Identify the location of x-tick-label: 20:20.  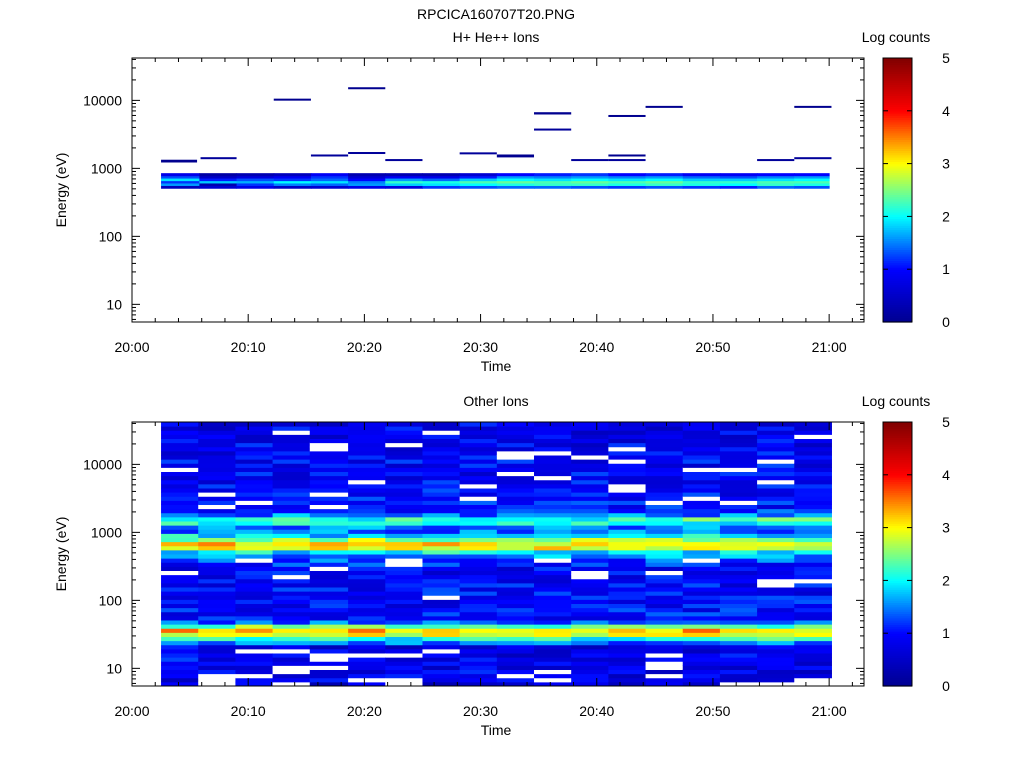
(364, 711).